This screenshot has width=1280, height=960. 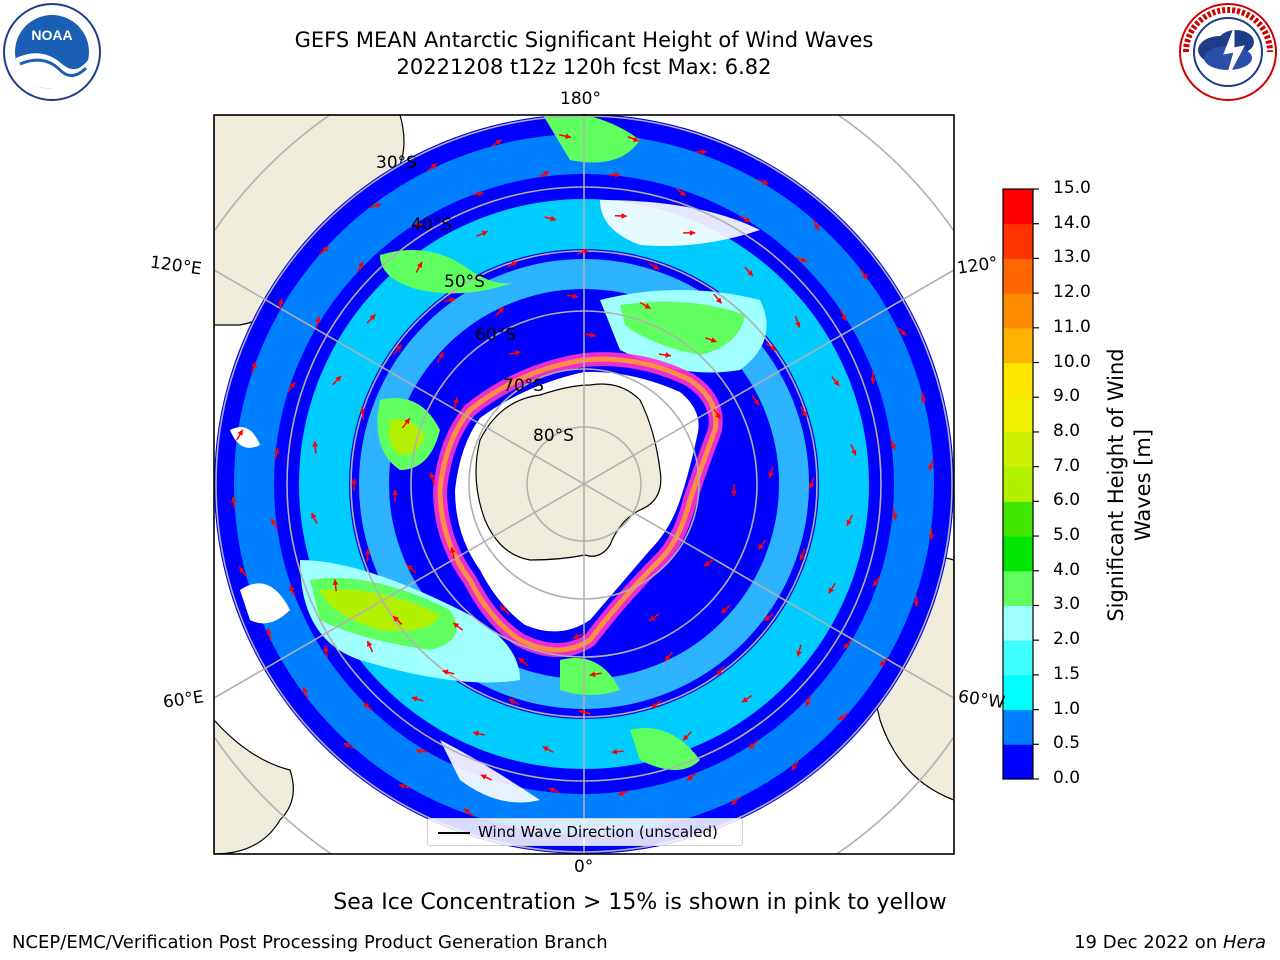 I want to click on footer-host: Hera, so click(x=1244, y=942).